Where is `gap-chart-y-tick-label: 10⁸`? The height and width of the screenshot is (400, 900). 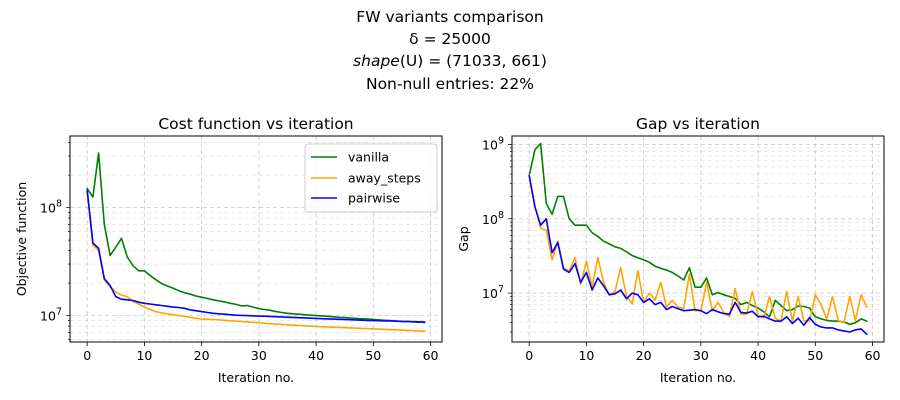 gap-chart-y-tick-label: 10⁸ is located at coordinates (493, 218).